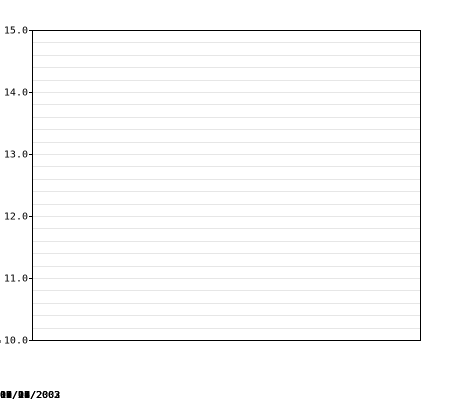 The image size is (450, 404). I want to click on x-tick-label: 09/29/2003, so click(30, 395).